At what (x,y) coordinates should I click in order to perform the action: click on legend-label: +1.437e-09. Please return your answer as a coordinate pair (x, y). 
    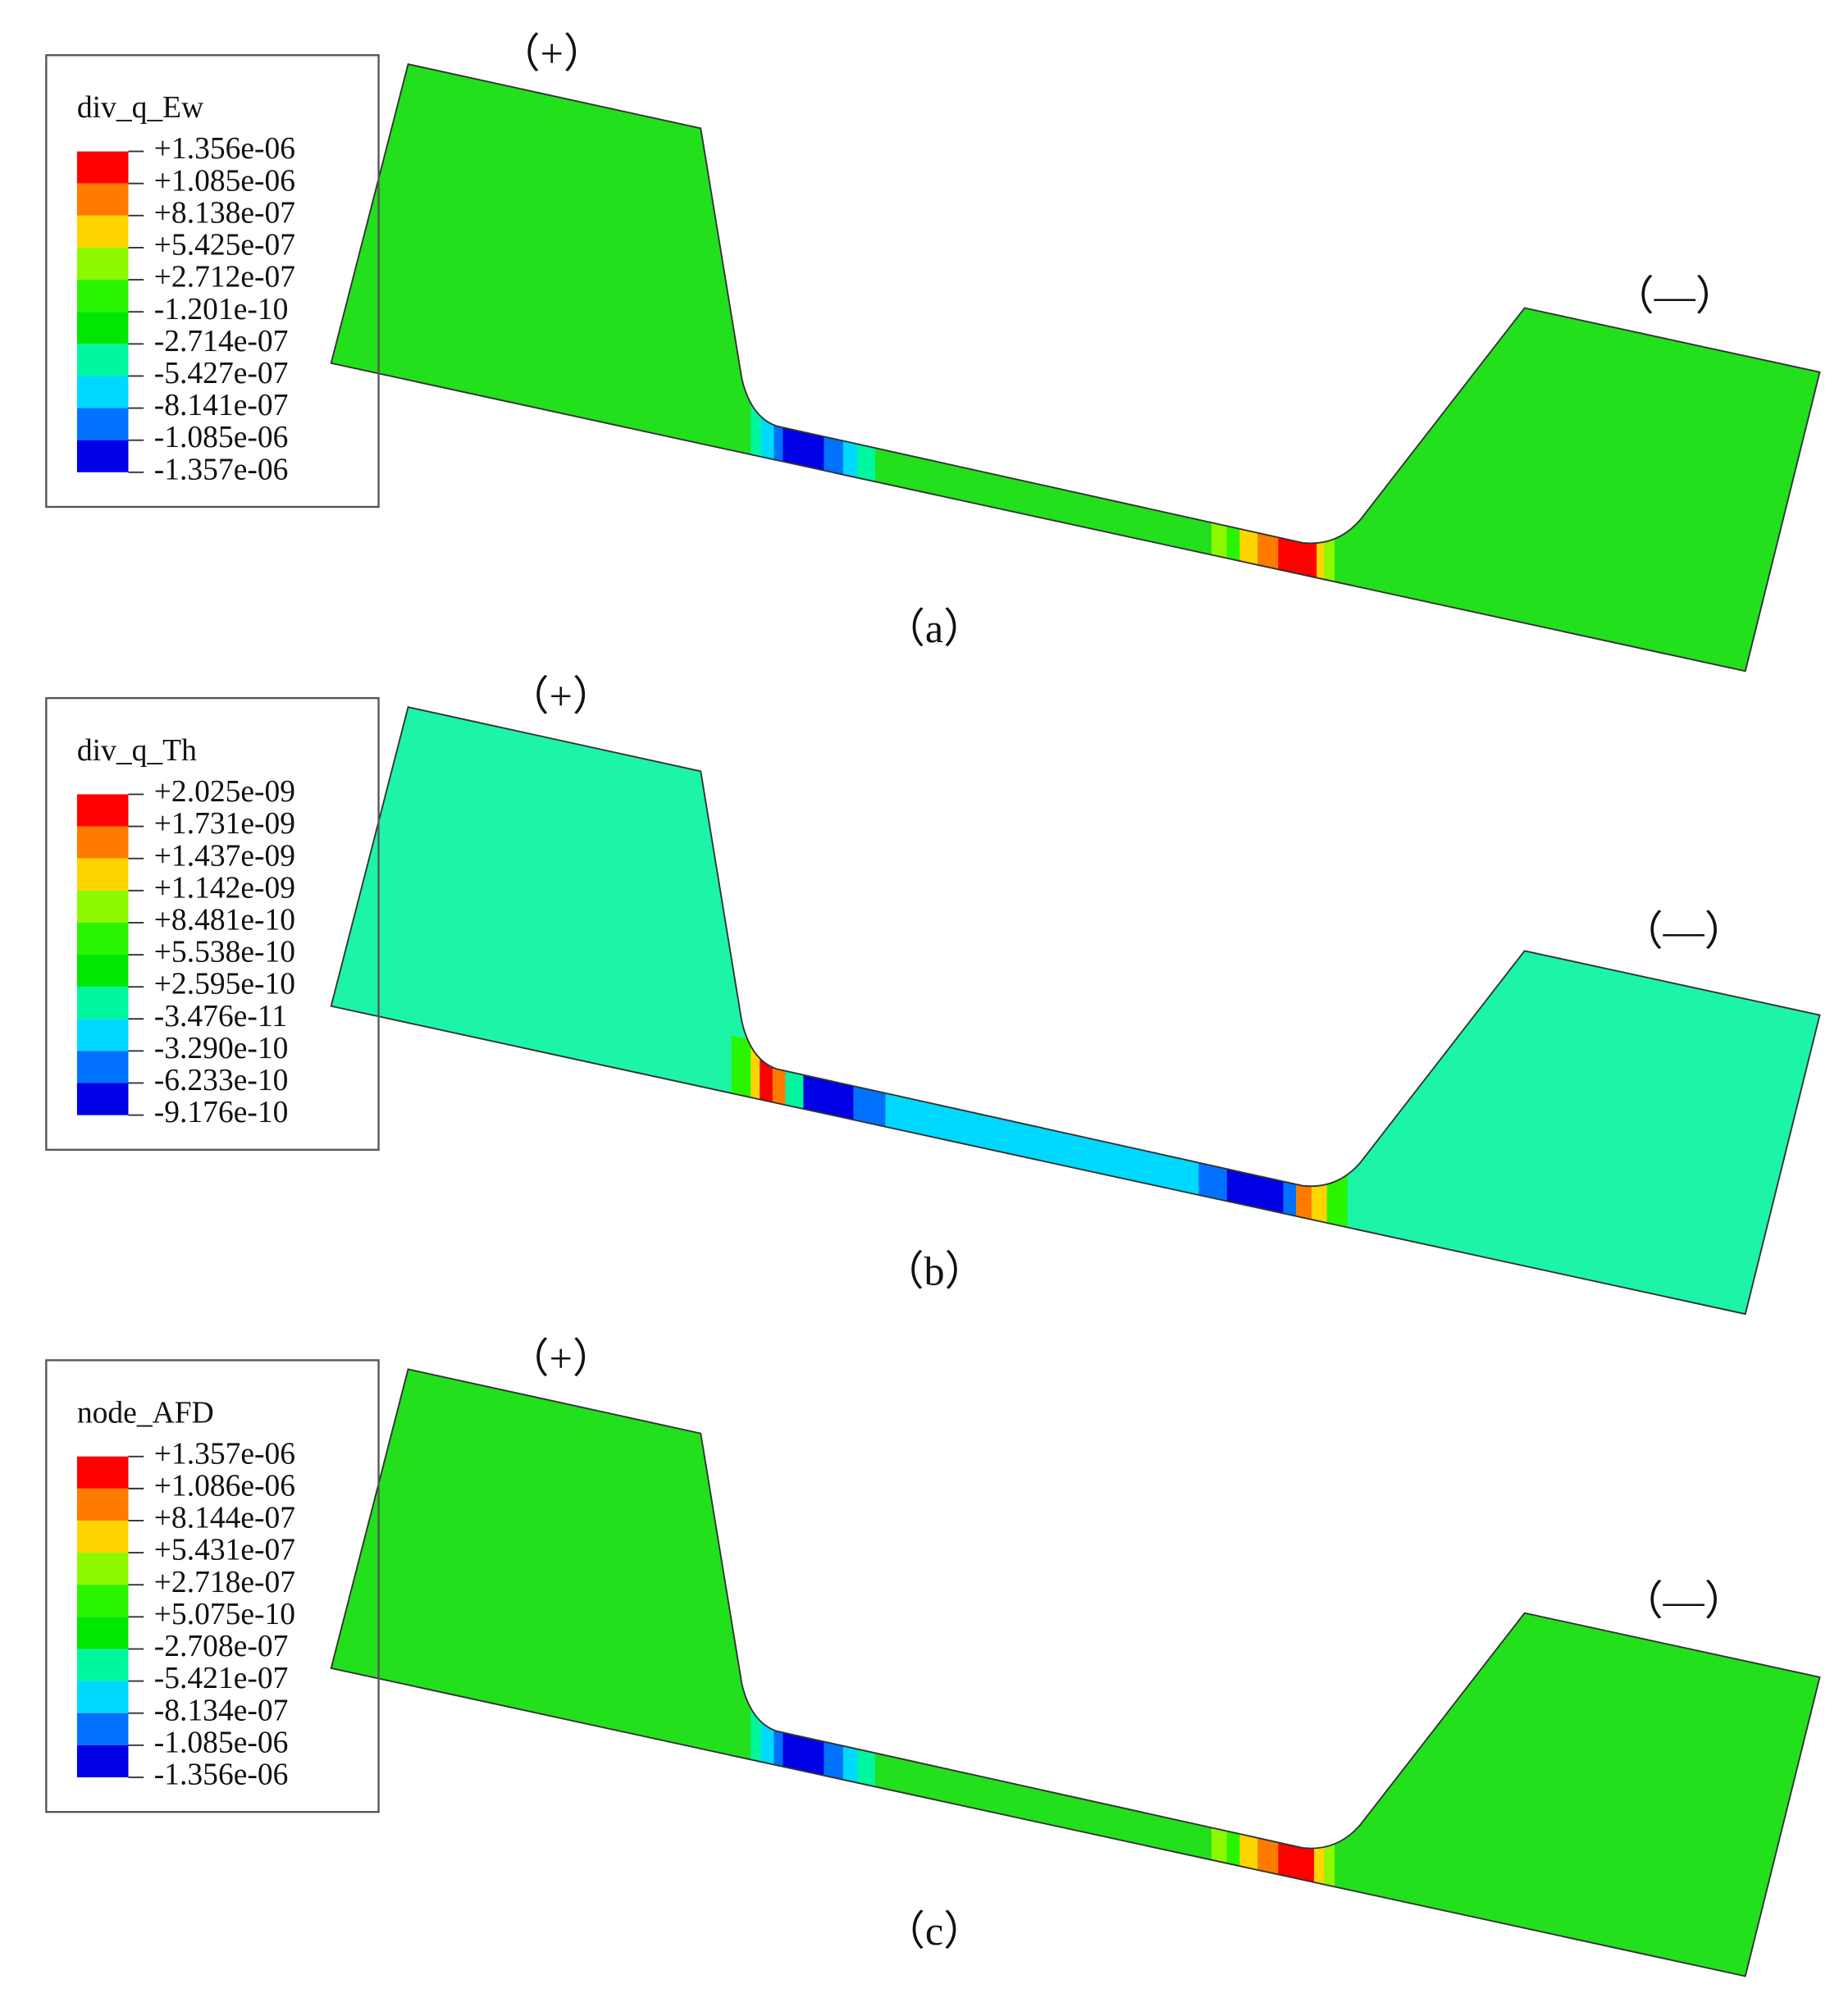
    Looking at the image, I should click on (224, 856).